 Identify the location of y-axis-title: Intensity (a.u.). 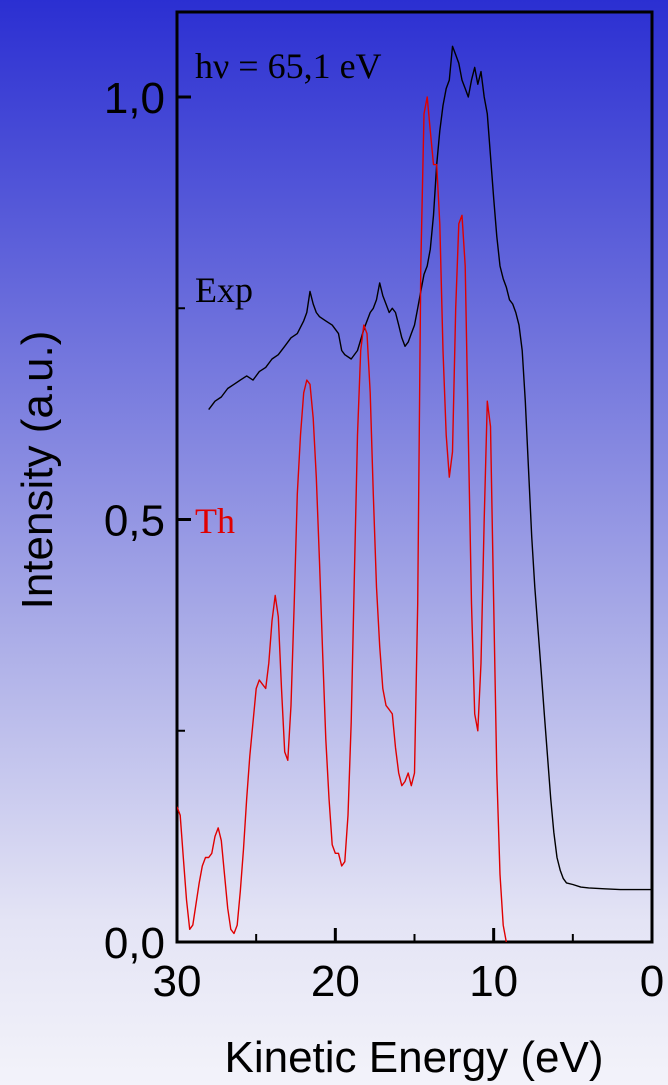
(37, 470).